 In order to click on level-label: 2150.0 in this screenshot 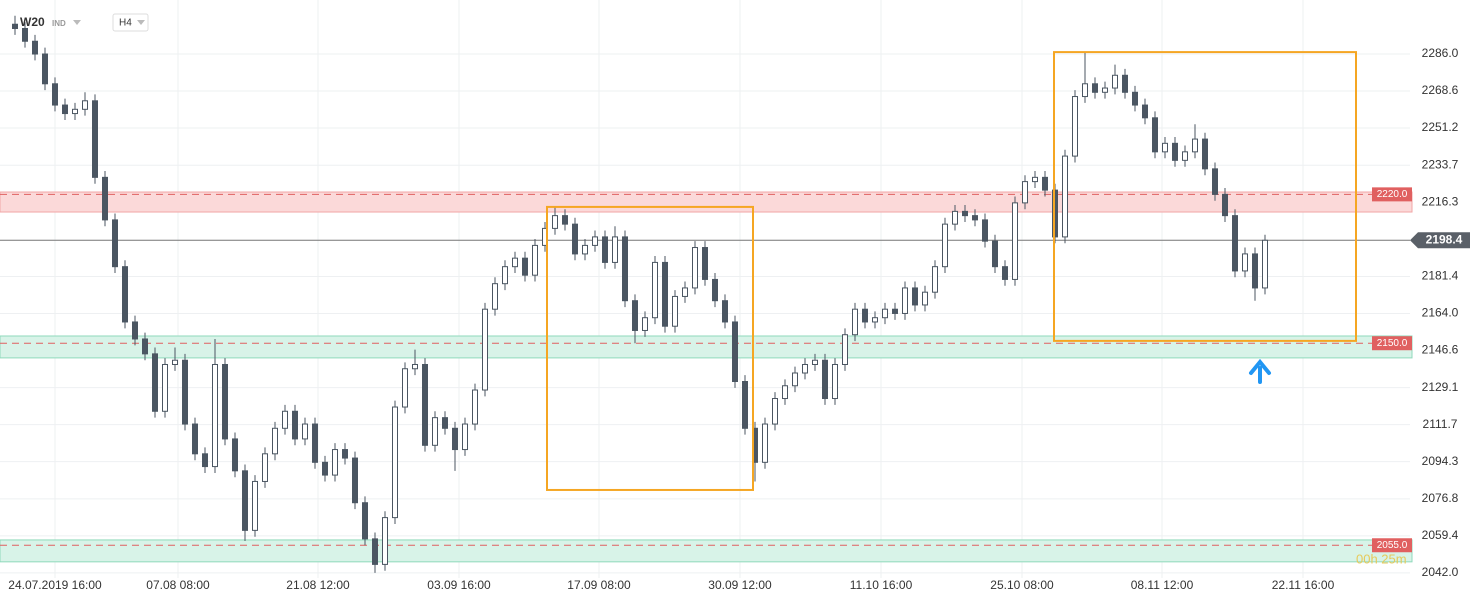, I will do `click(1392, 343)`.